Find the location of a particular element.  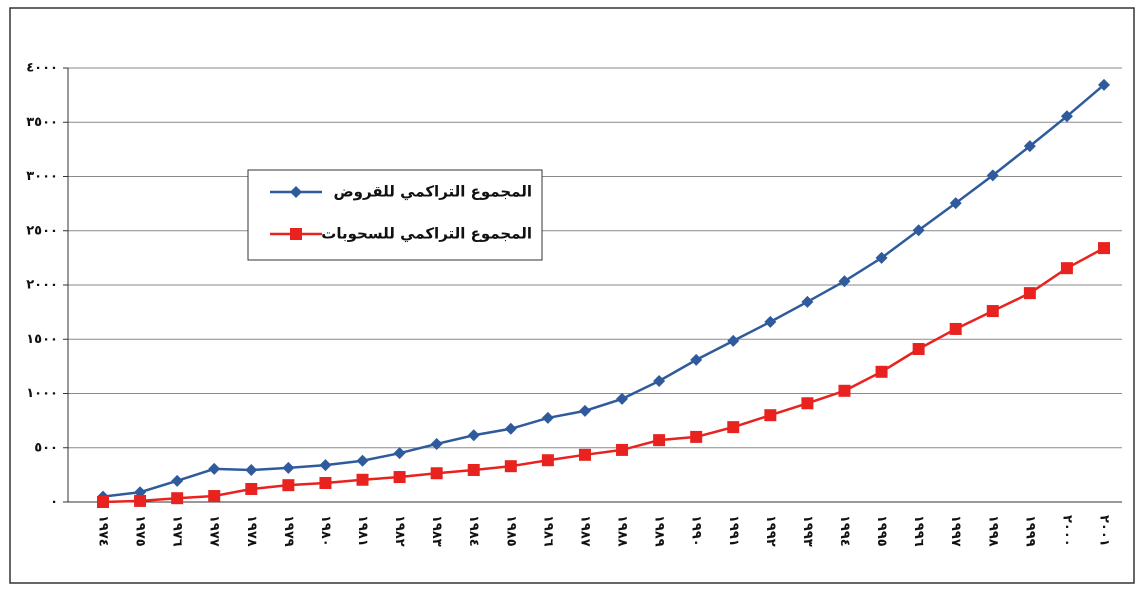

x-tick-label: ١٩٨٦ is located at coordinates (547, 531).